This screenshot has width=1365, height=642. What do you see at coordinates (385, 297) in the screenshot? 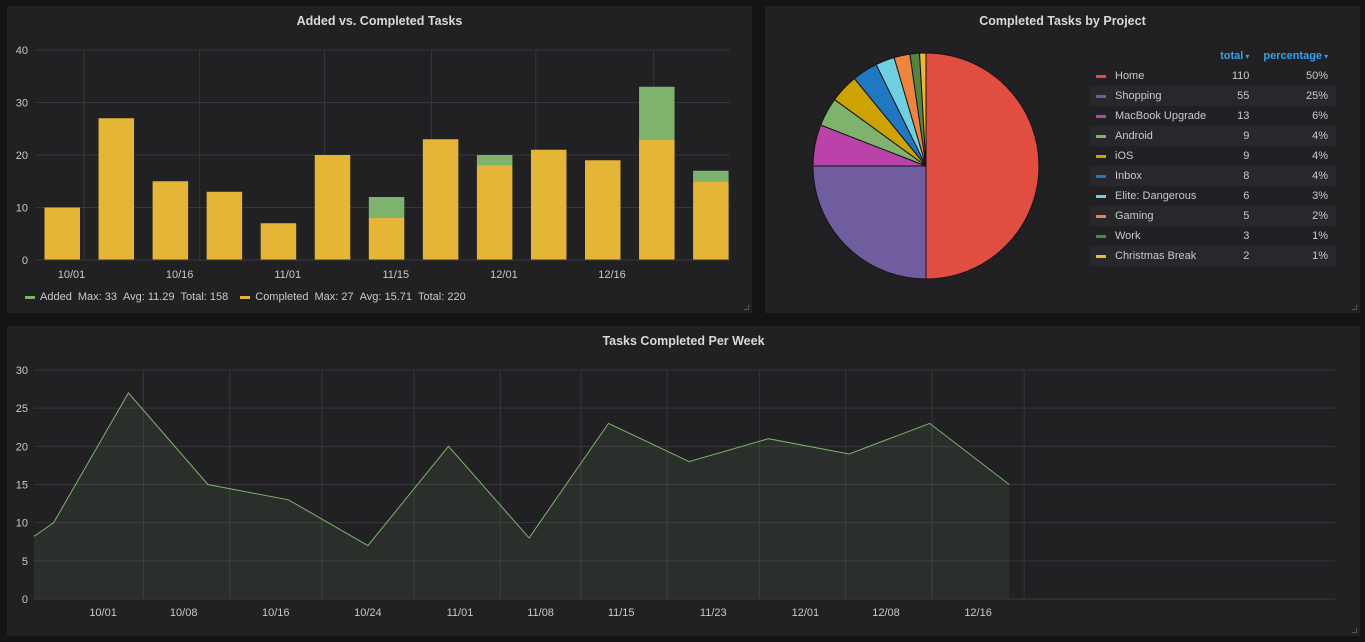
I see `legend-avg-completed: Avg: 15.71` at bounding box center [385, 297].